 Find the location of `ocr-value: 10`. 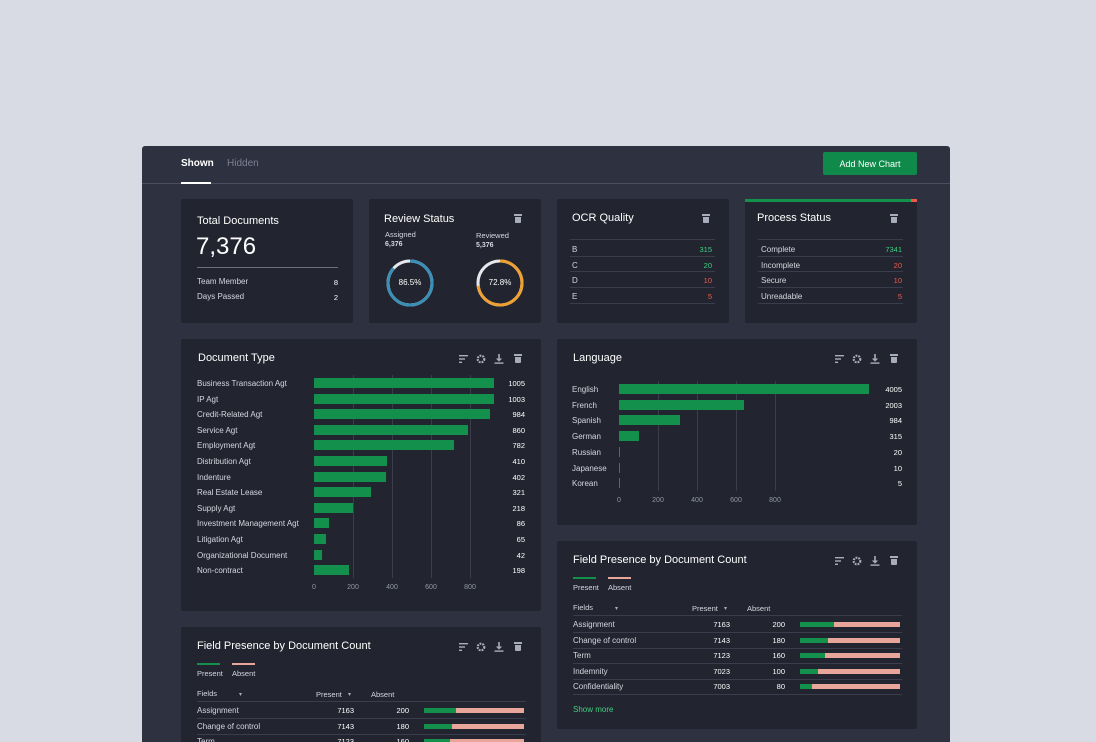

ocr-value: 10 is located at coordinates (707, 280).